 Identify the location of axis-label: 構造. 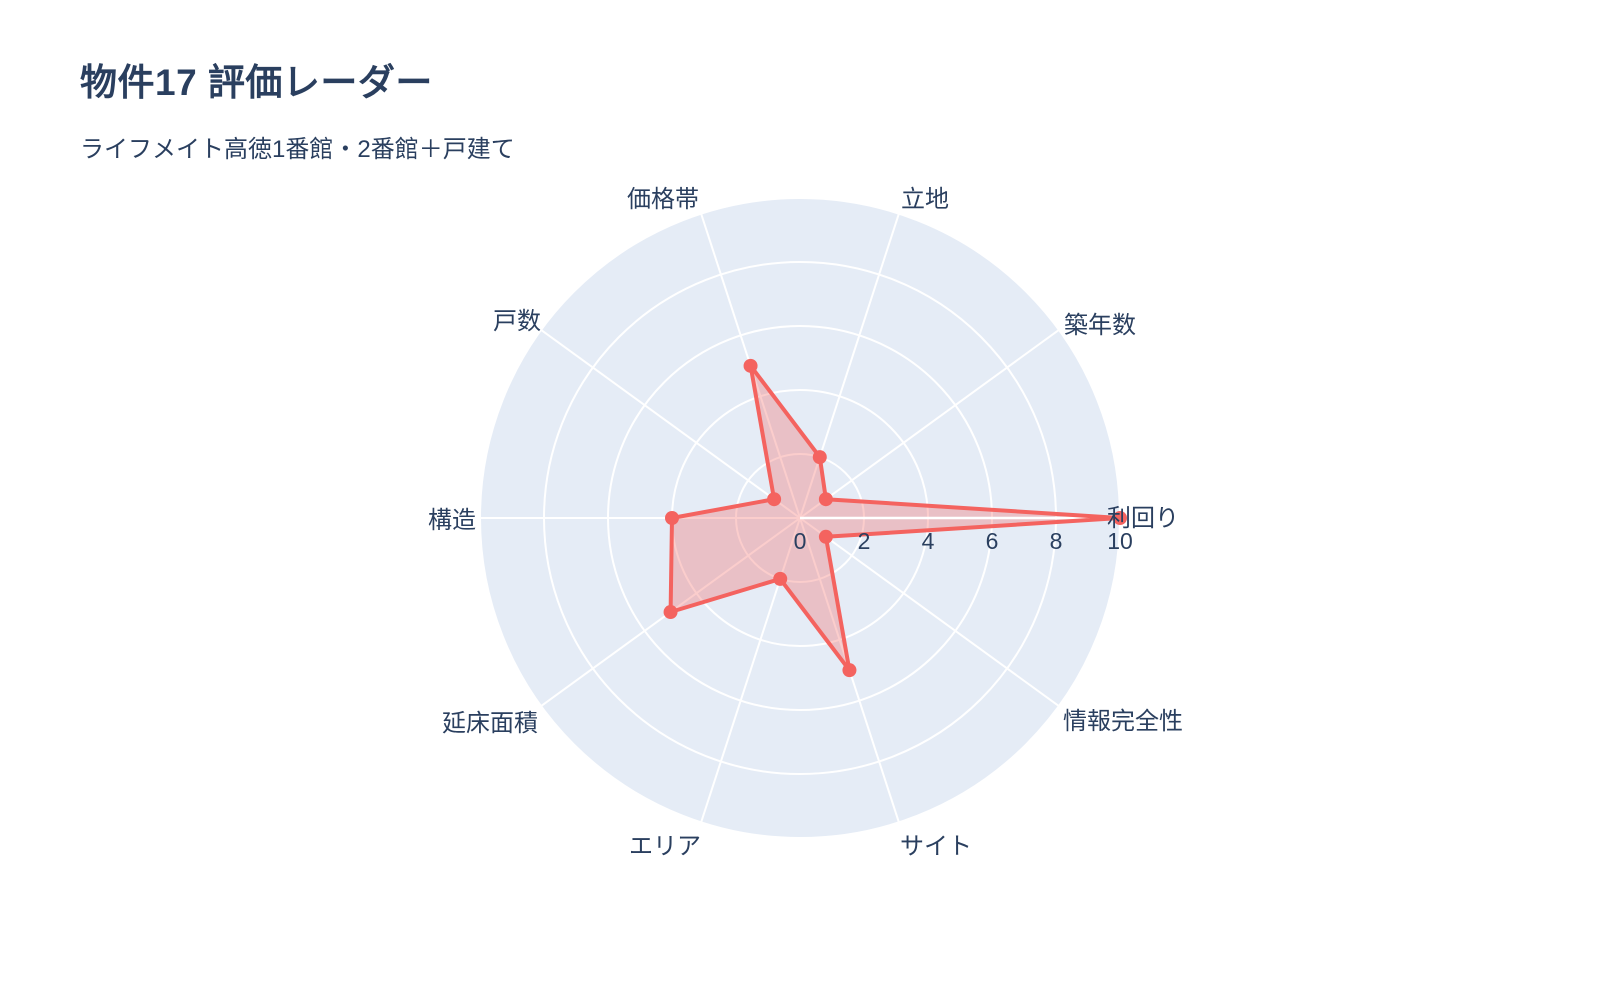
(452, 520).